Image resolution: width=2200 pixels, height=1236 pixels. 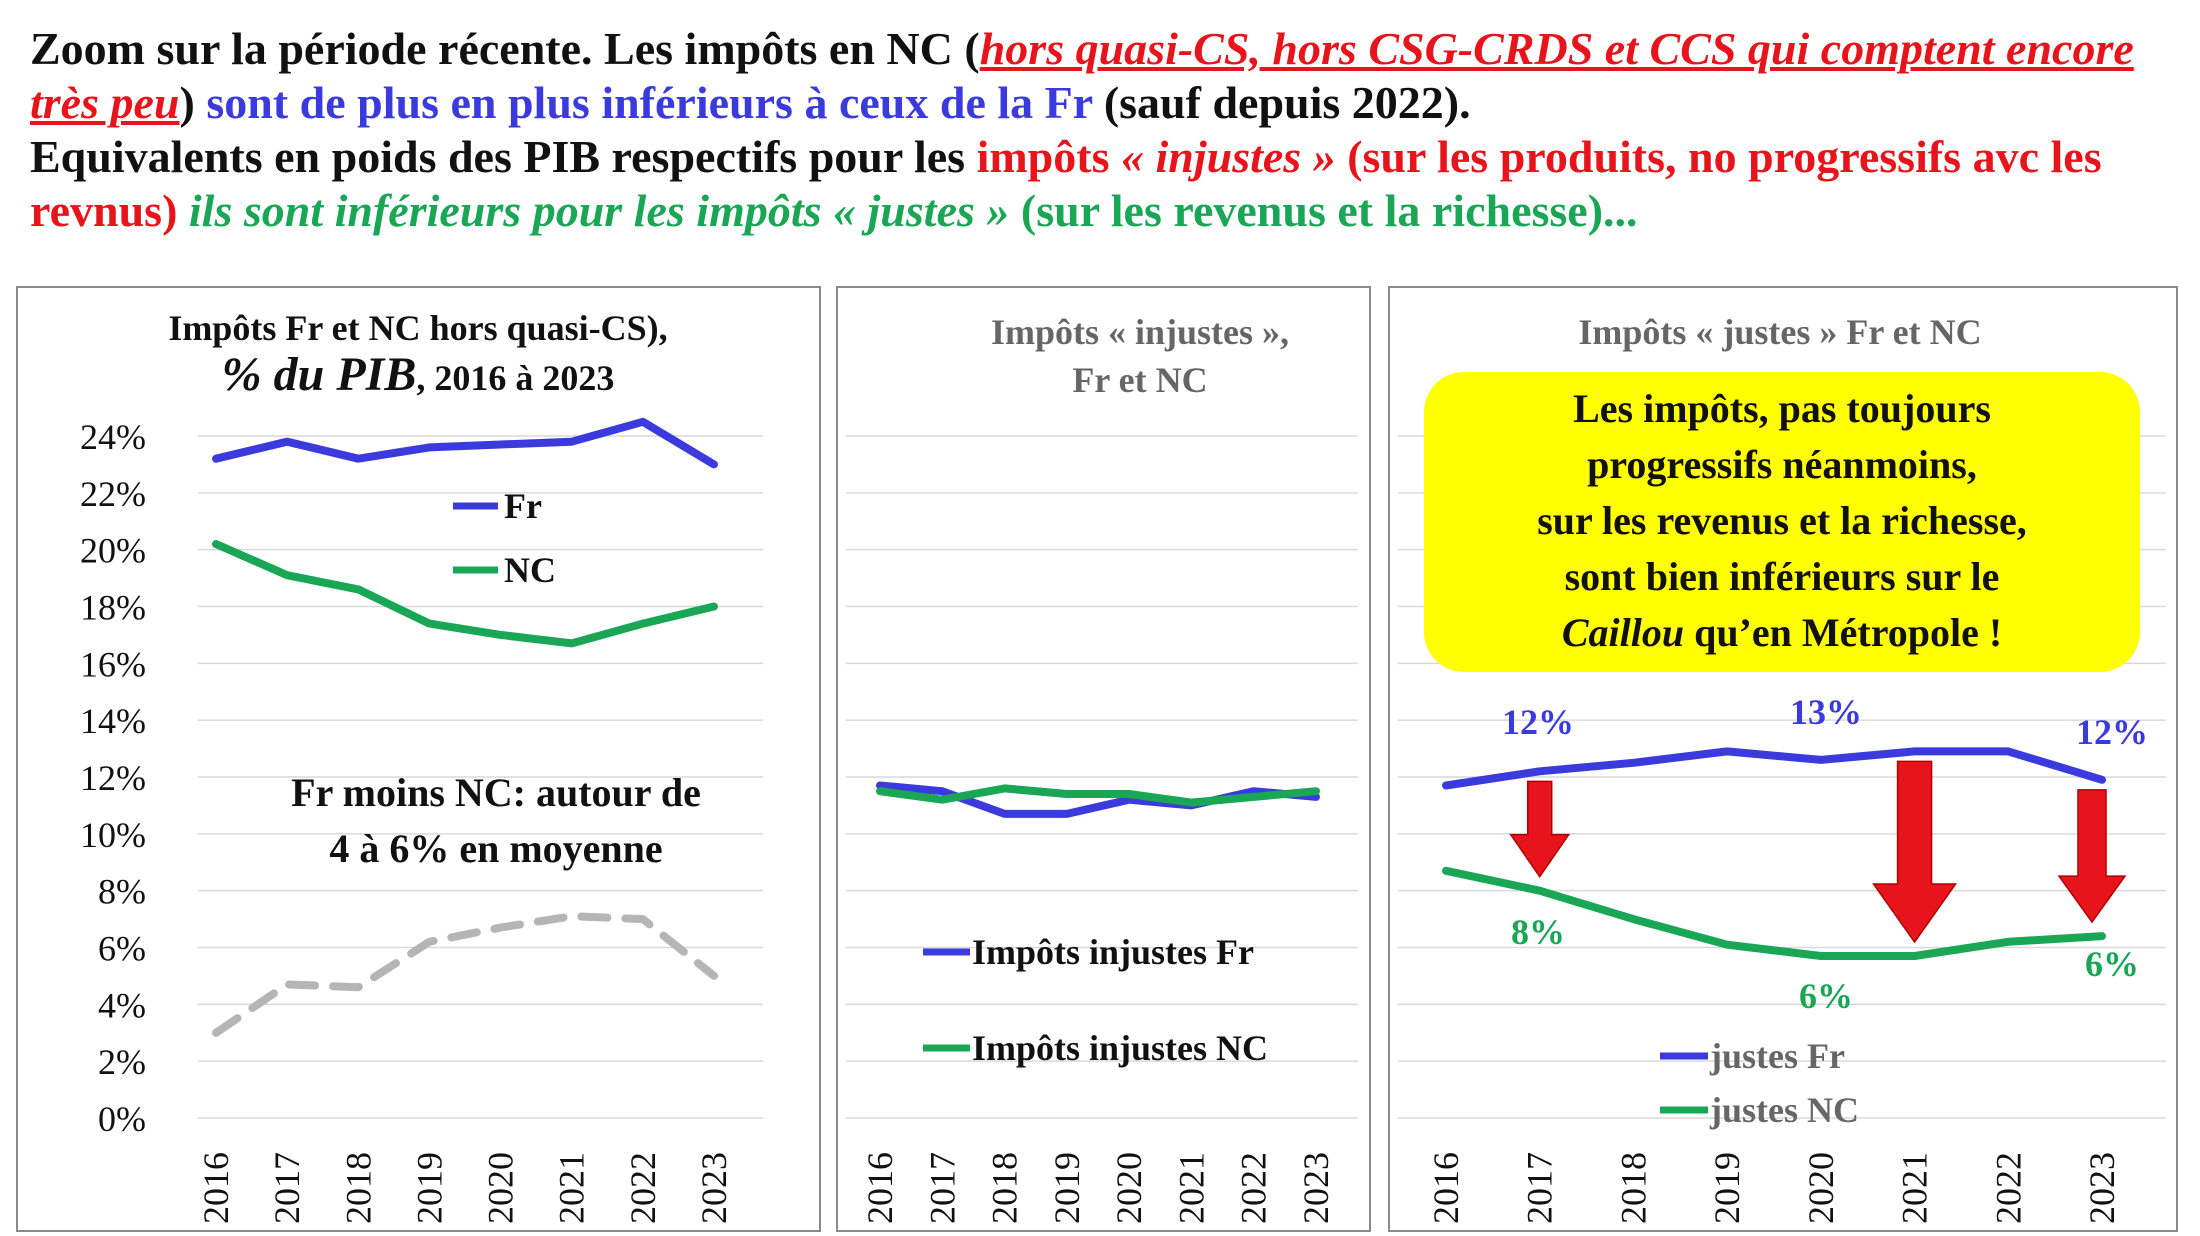 I want to click on chart2-legend: Impôts injustes Fr Impôts injustes NC, so click(x=1095, y=1000).